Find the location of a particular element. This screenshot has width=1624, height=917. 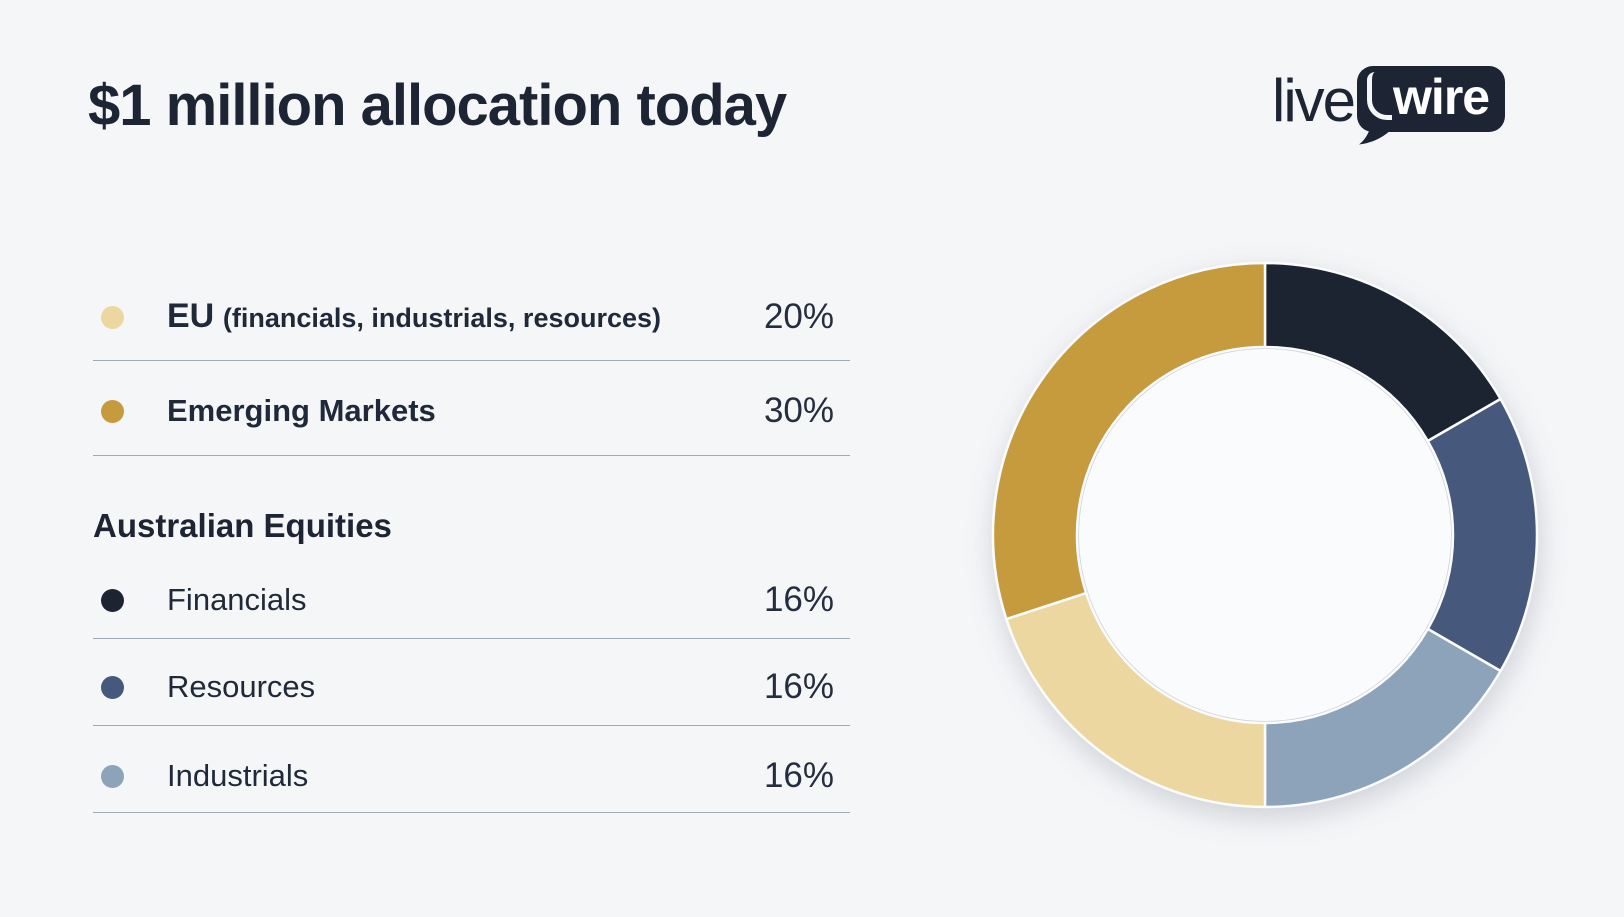

legend-label-industrials: Industrials is located at coordinates (238, 775).